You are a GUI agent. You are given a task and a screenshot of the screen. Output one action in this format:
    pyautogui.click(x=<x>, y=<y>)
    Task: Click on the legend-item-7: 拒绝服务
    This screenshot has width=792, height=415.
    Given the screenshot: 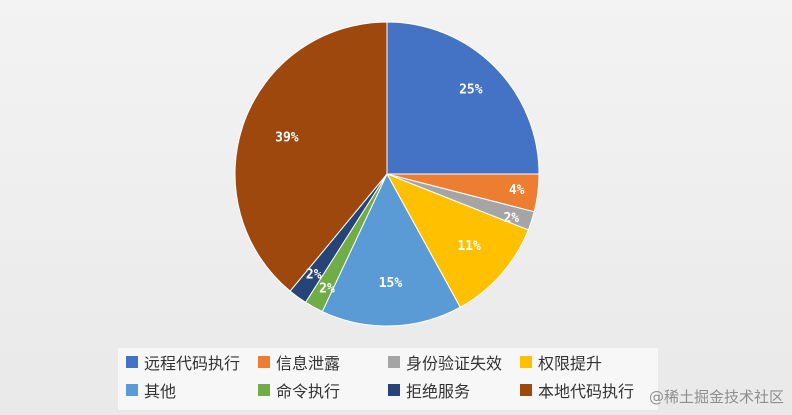 What is the action you would take?
    pyautogui.click(x=429, y=390)
    